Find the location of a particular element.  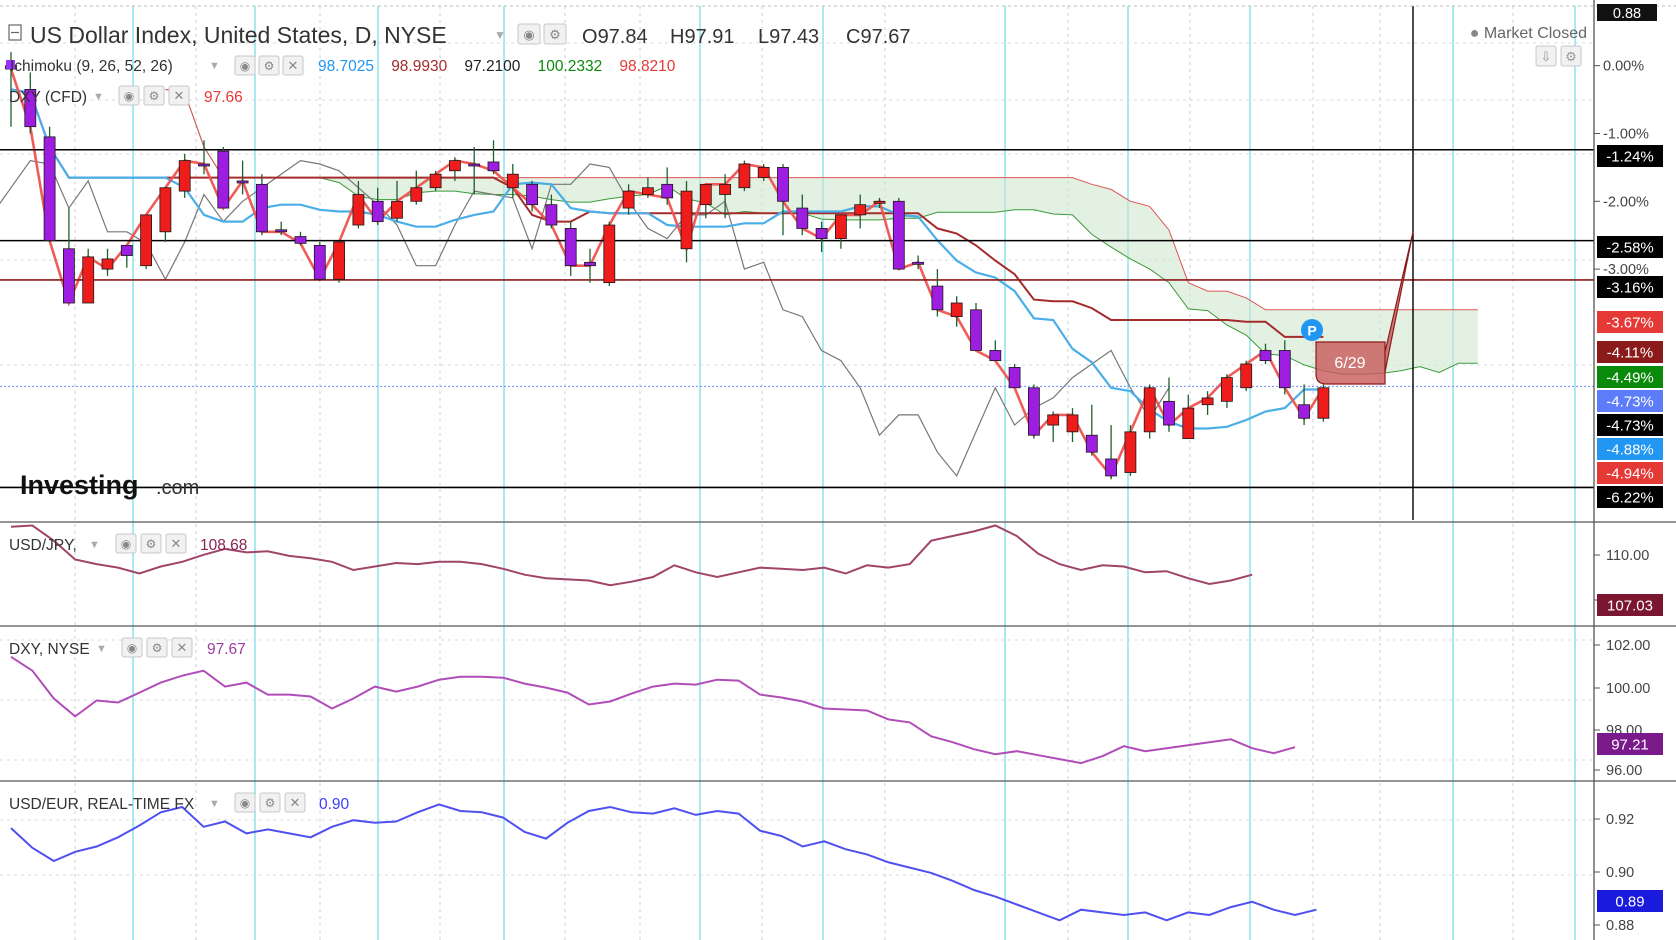

dxy-axis-marker-bg is located at coordinates (1630, 744).